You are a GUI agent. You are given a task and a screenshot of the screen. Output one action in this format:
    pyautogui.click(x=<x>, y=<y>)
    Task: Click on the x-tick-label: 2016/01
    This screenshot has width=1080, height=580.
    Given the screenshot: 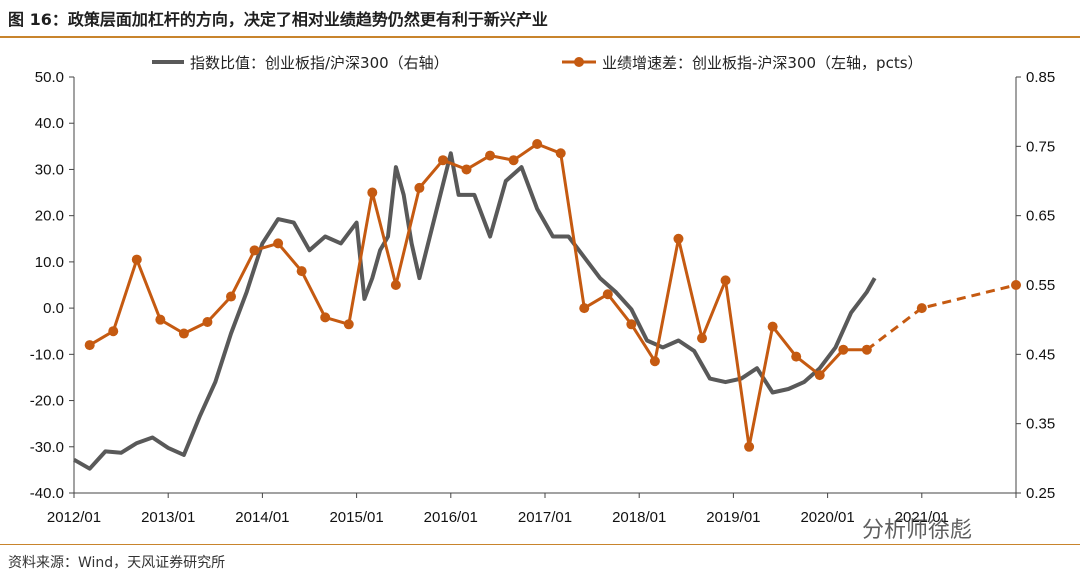 What is the action you would take?
    pyautogui.click(x=451, y=517)
    